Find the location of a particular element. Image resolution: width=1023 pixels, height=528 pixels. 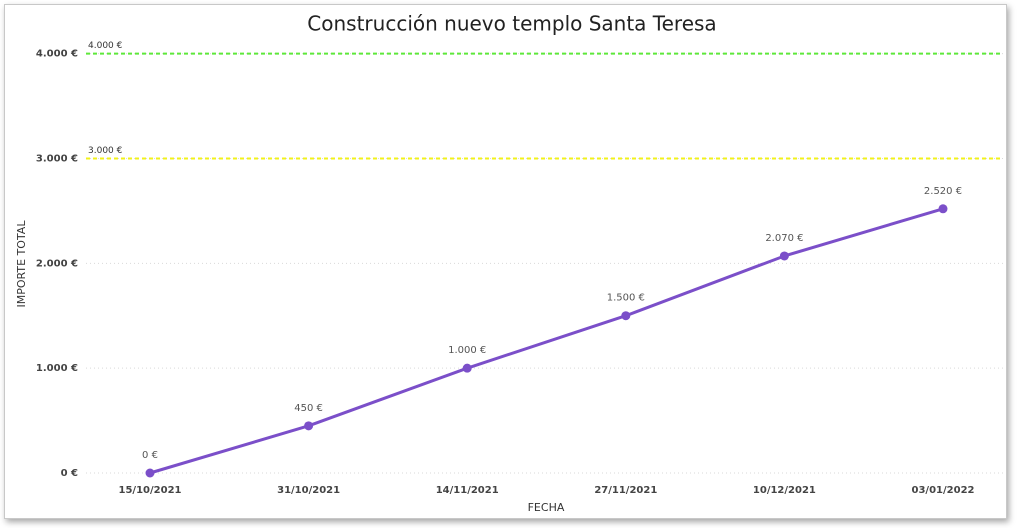

x-tick-label: 27/11/2021 is located at coordinates (625, 490).